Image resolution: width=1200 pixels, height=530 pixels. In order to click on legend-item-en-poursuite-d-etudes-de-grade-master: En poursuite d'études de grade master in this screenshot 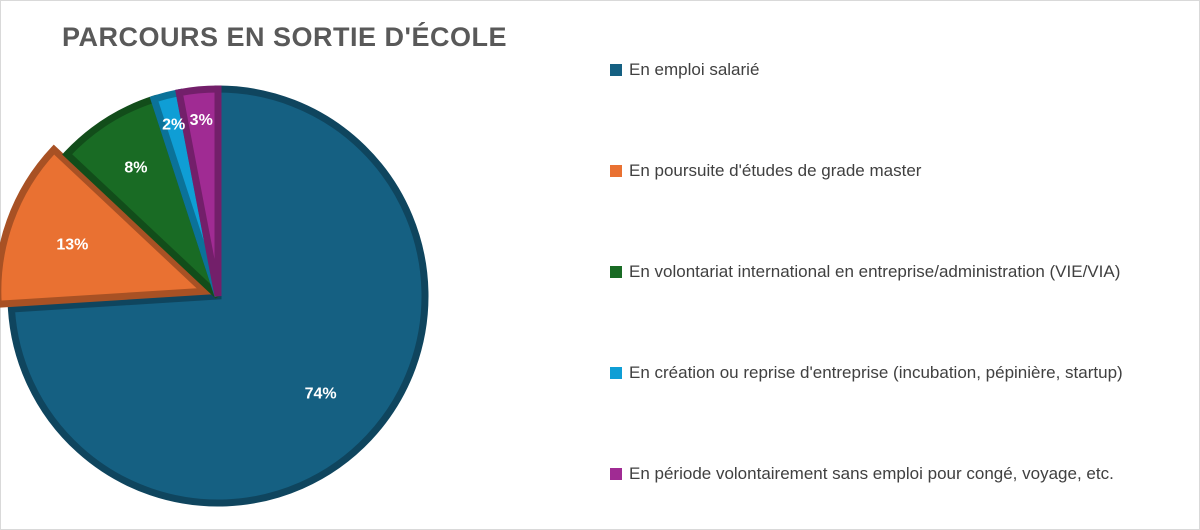, I will do `click(765, 171)`.